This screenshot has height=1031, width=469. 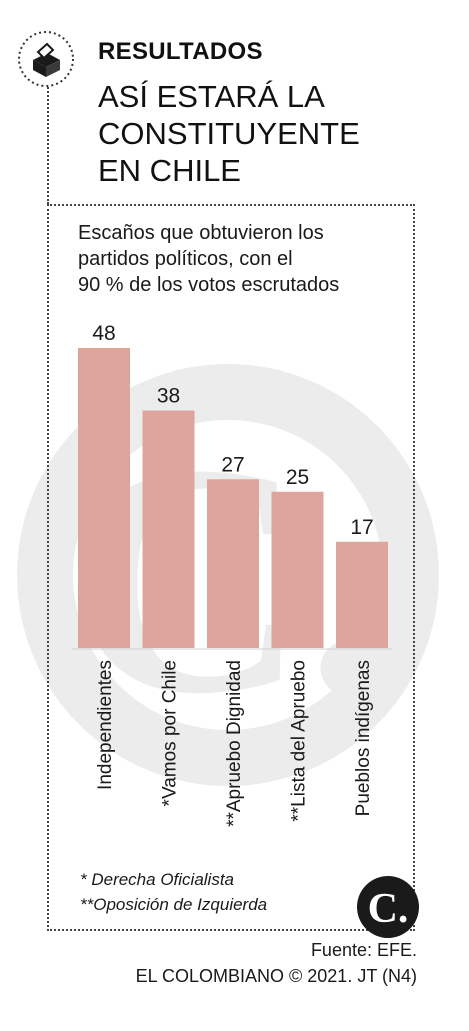 What do you see at coordinates (363, 738) in the screenshot?
I see `category-label-4: Pueblos indígenas` at bounding box center [363, 738].